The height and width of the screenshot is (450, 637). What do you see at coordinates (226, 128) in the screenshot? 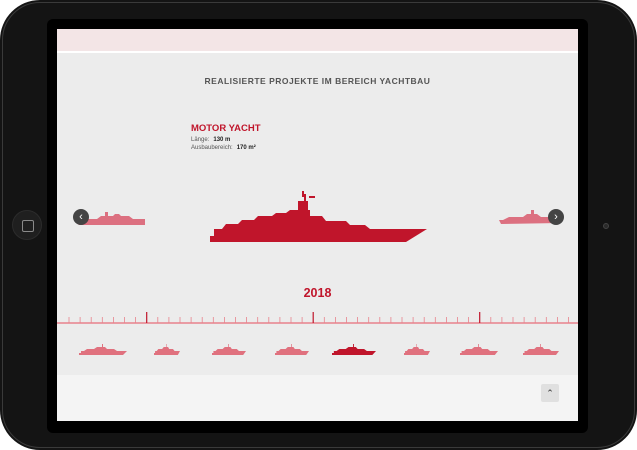
I see `project-title: MOTOR YACHT` at bounding box center [226, 128].